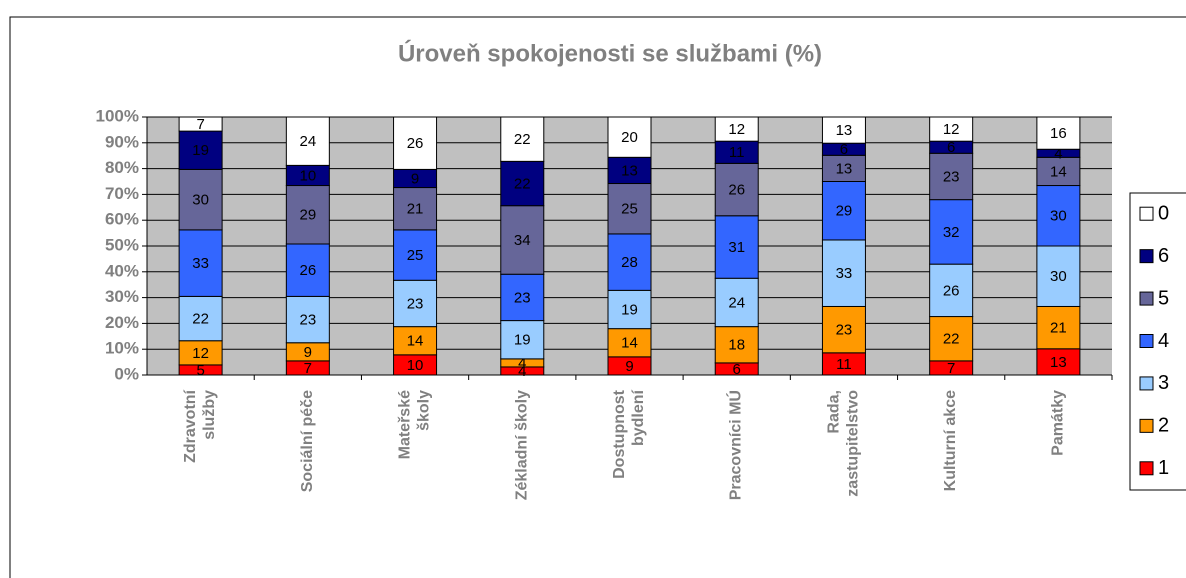  Describe the element at coordinates (844, 443) in the screenshot. I see `x-tick-label: Rada, zastupitelstvo` at that location.